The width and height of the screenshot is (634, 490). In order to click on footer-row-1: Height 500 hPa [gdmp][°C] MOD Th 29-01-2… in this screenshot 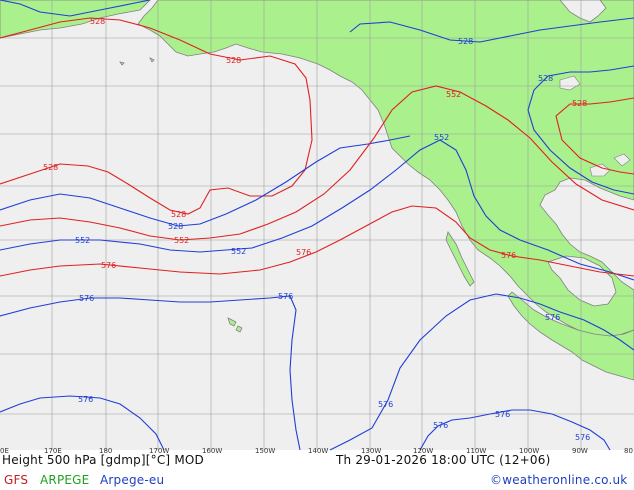, I will do `click(317, 460)`.